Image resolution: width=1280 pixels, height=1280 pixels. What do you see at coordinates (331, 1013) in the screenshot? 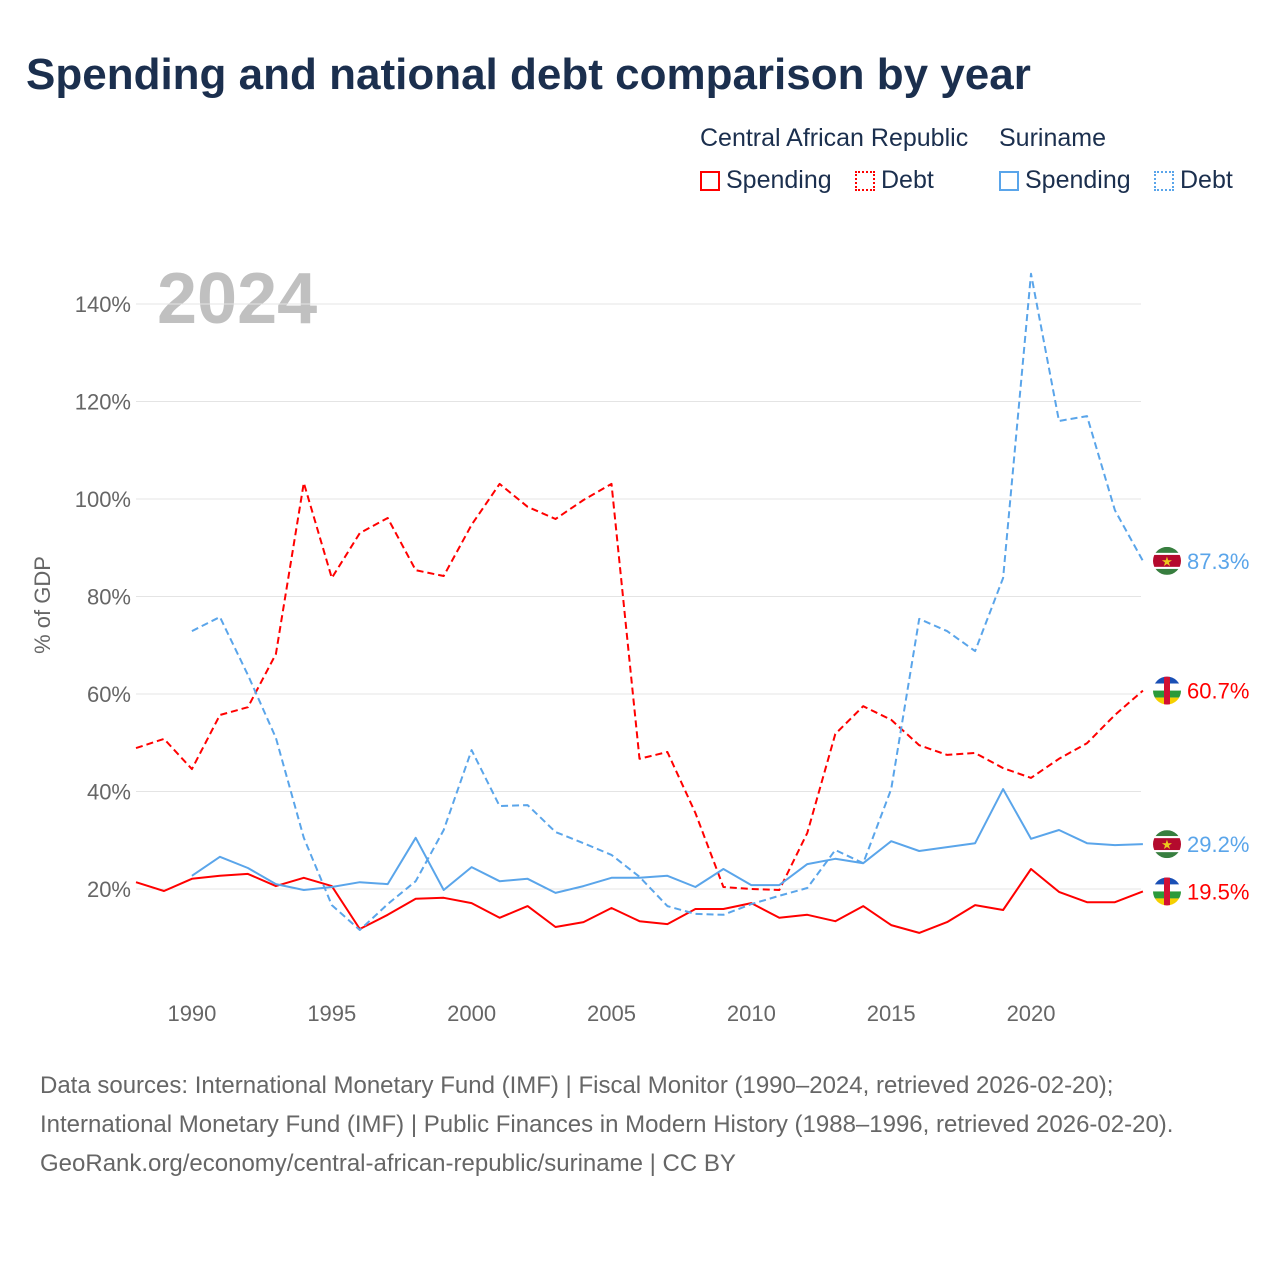
I see `x-tick-label: 1995` at bounding box center [331, 1013].